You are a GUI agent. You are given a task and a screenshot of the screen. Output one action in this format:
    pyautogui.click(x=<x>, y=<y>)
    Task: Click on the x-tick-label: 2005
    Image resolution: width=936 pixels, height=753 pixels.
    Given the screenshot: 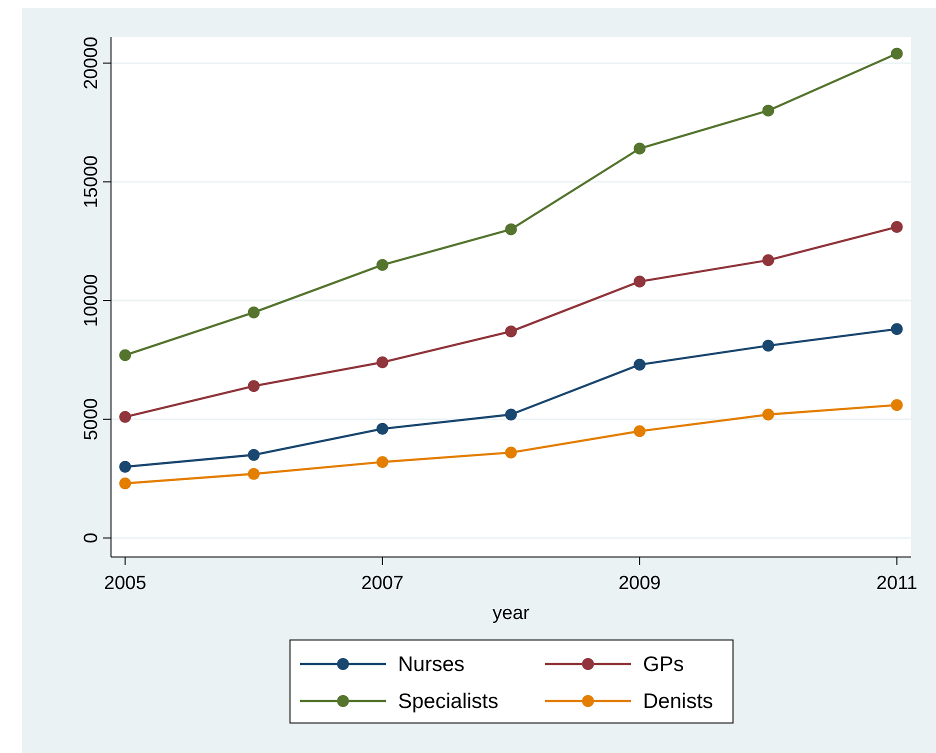 What is the action you would take?
    pyautogui.click(x=125, y=583)
    